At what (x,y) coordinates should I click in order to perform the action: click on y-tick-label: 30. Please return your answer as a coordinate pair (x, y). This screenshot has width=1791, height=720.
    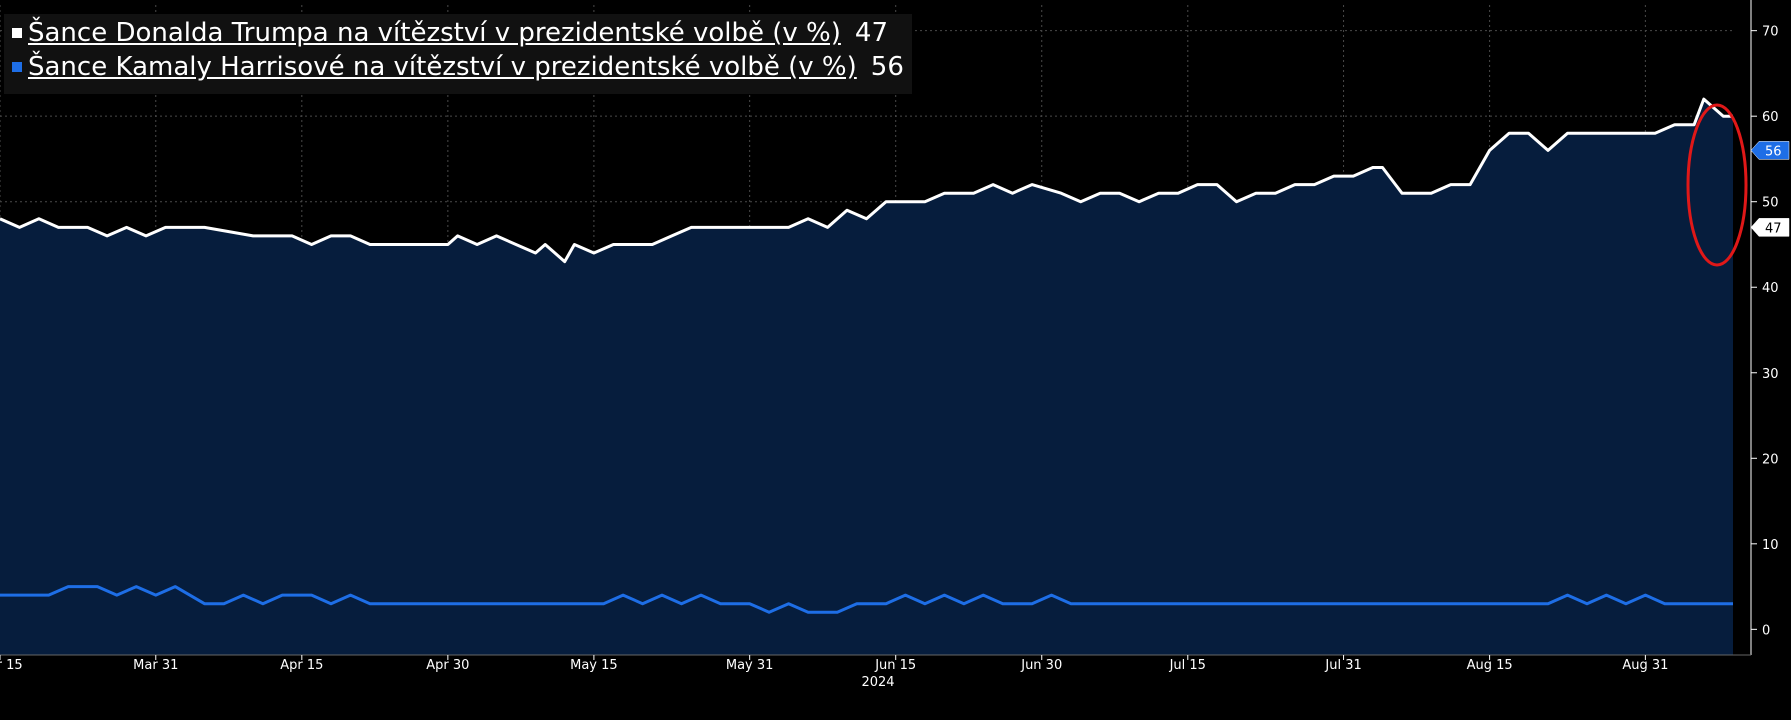
    Looking at the image, I should click on (1770, 374).